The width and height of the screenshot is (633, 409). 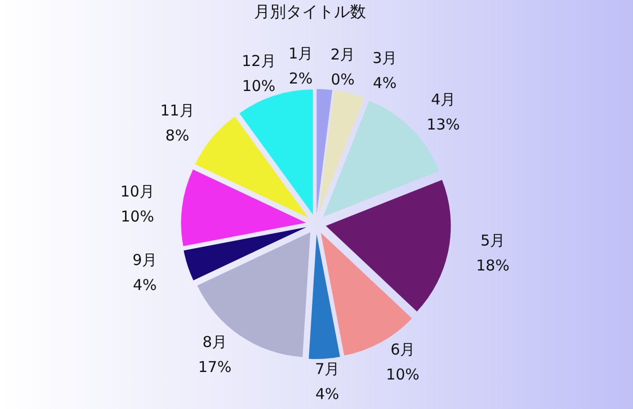 What do you see at coordinates (300, 78) in the screenshot?
I see `data-label: 2%` at bounding box center [300, 78].